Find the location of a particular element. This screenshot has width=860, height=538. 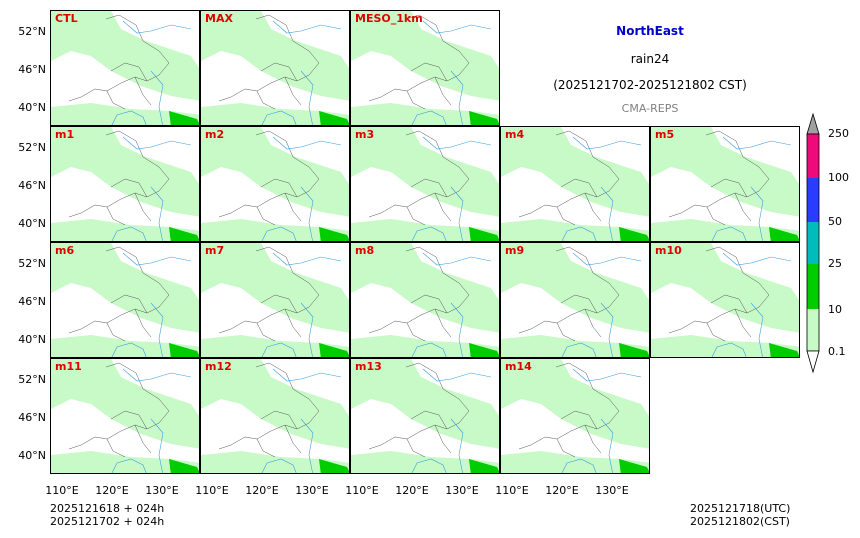

valid-time-cst: 2025121802(CST) is located at coordinates (740, 521).